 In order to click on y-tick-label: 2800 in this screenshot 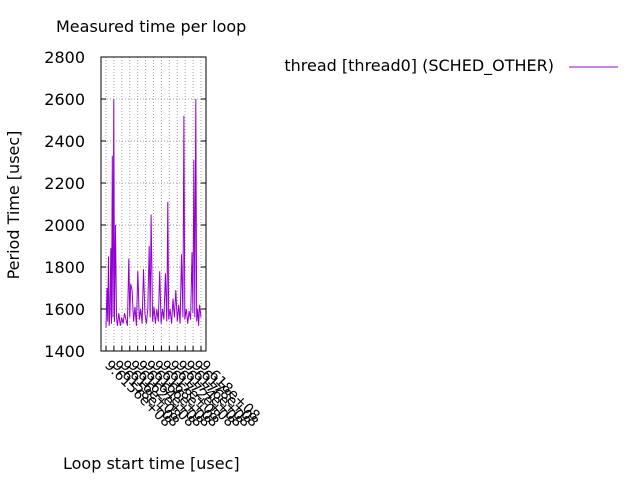, I will do `click(64, 57)`.